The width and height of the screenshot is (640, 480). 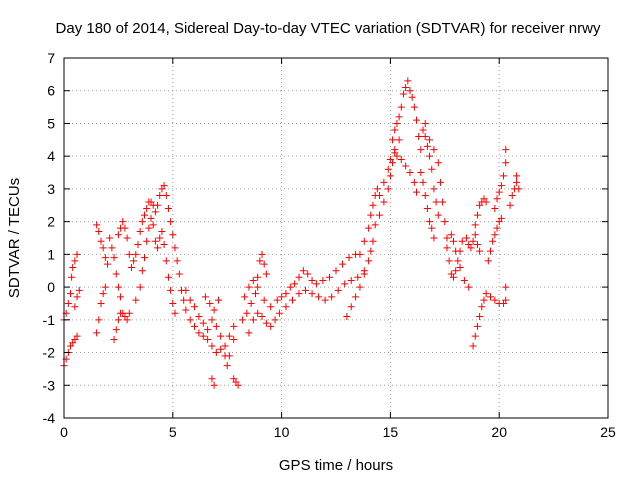 What do you see at coordinates (49, 418) in the screenshot?
I see `y-tick-label: -4` at bounding box center [49, 418].